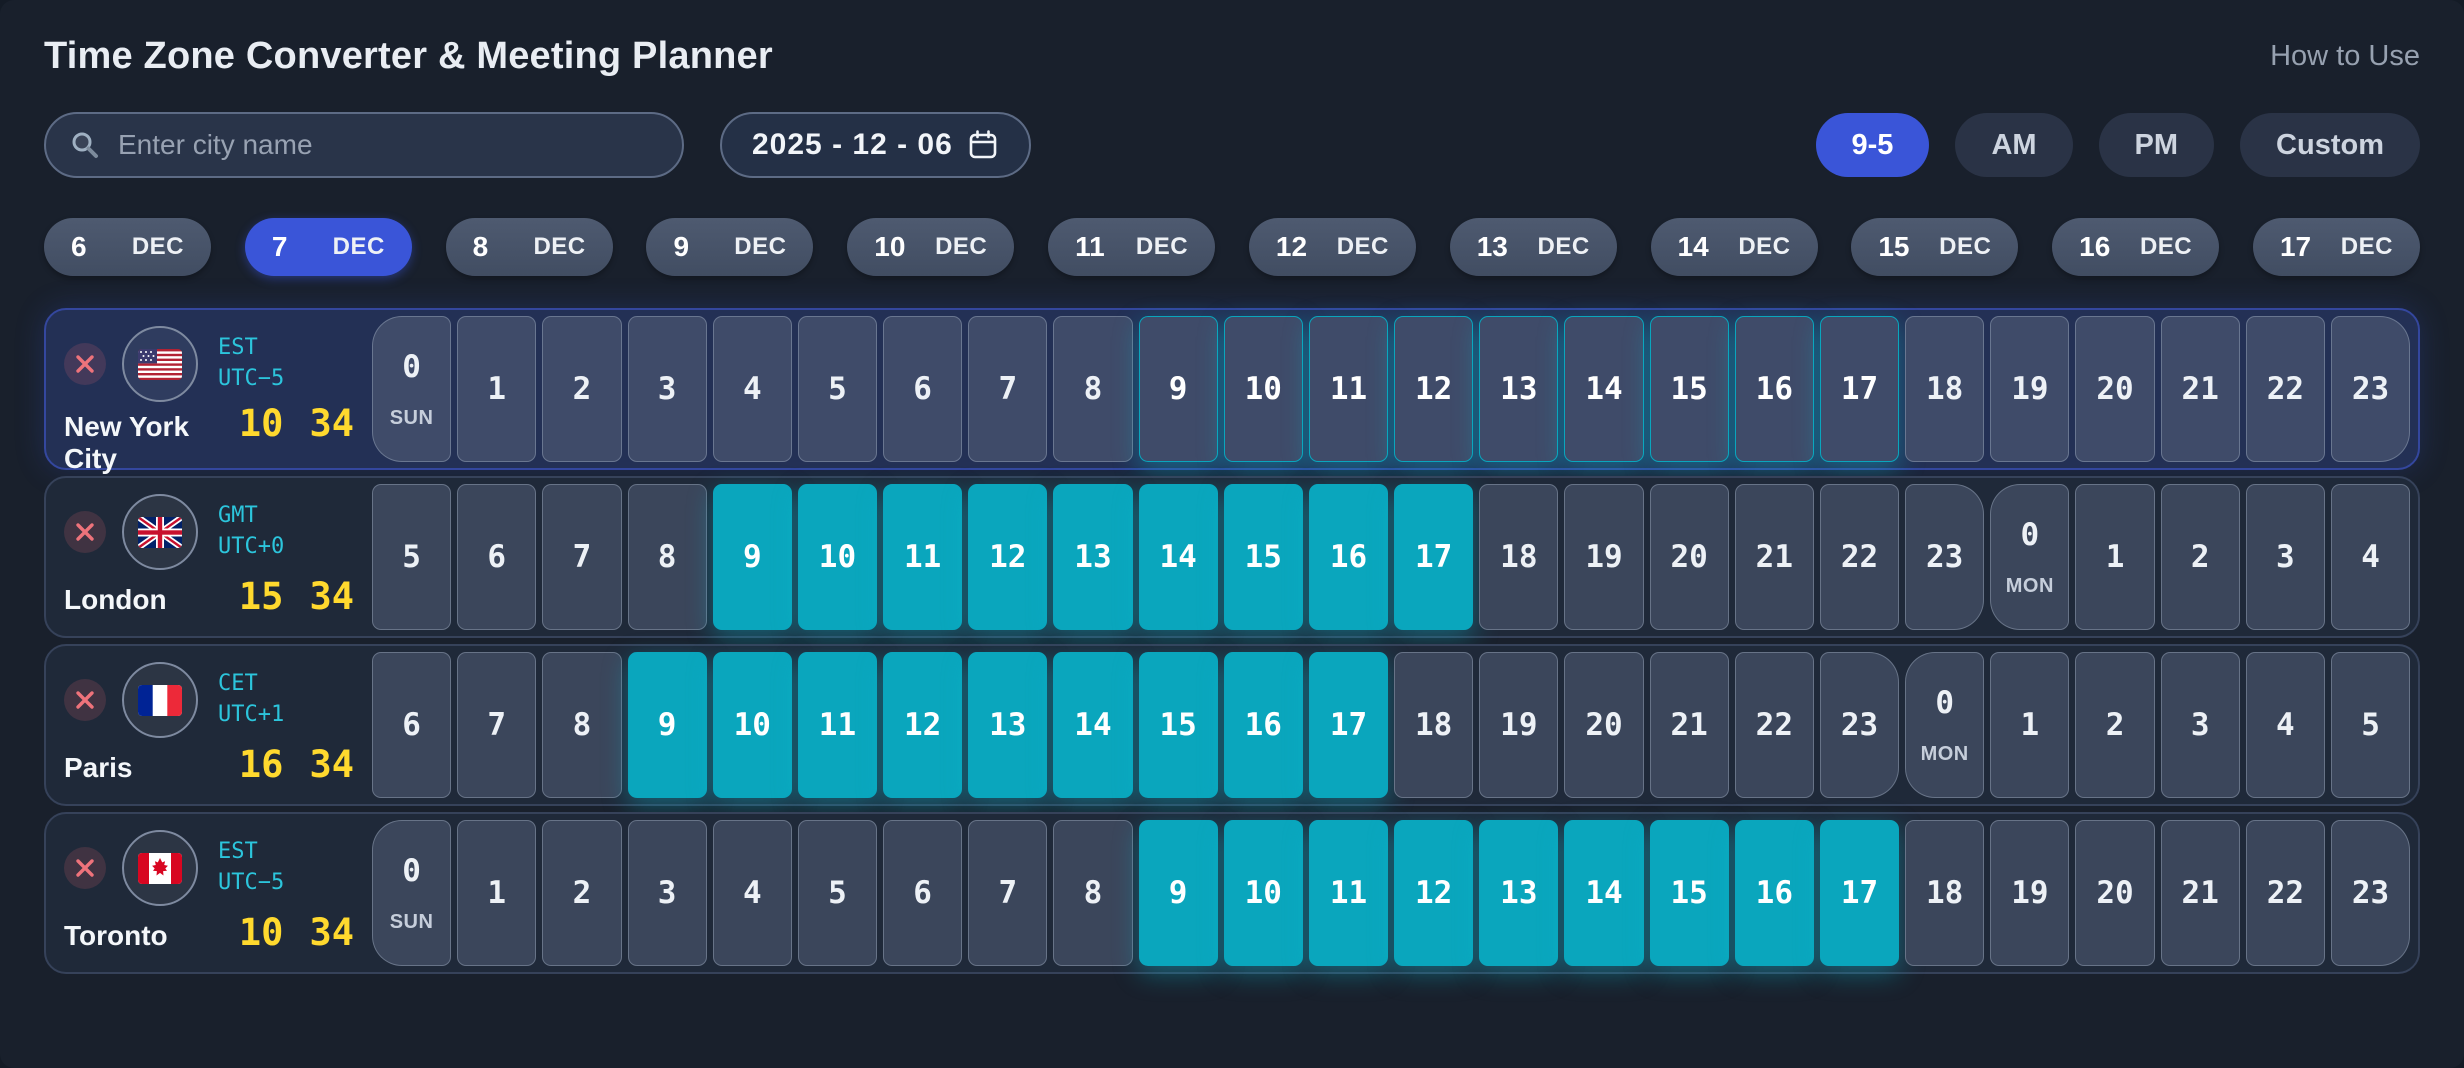  What do you see at coordinates (730, 247) in the screenshot?
I see `date-tab-9-dec: 9 DEC` at bounding box center [730, 247].